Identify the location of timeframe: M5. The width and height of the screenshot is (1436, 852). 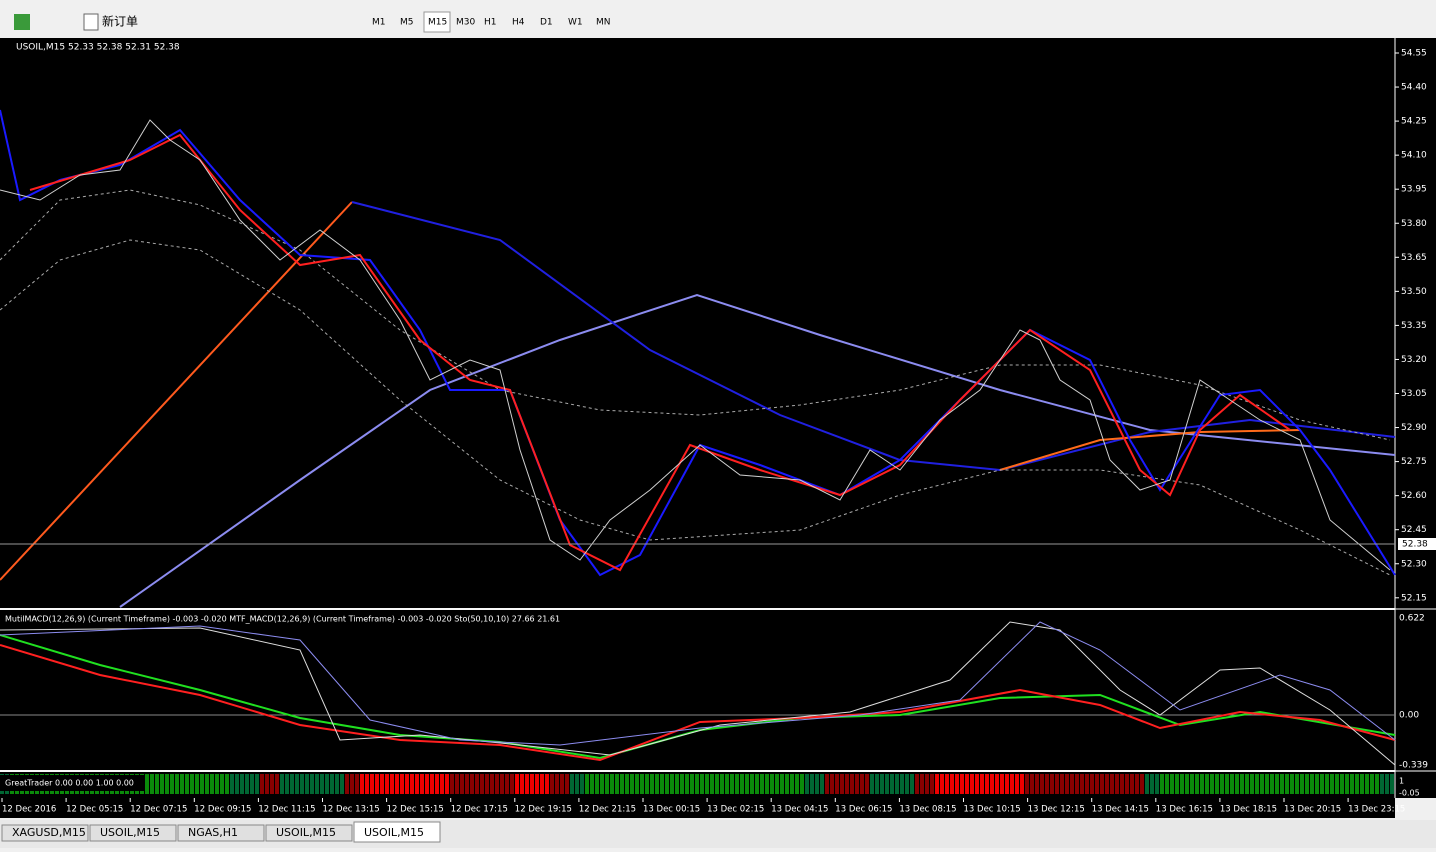
(407, 23).